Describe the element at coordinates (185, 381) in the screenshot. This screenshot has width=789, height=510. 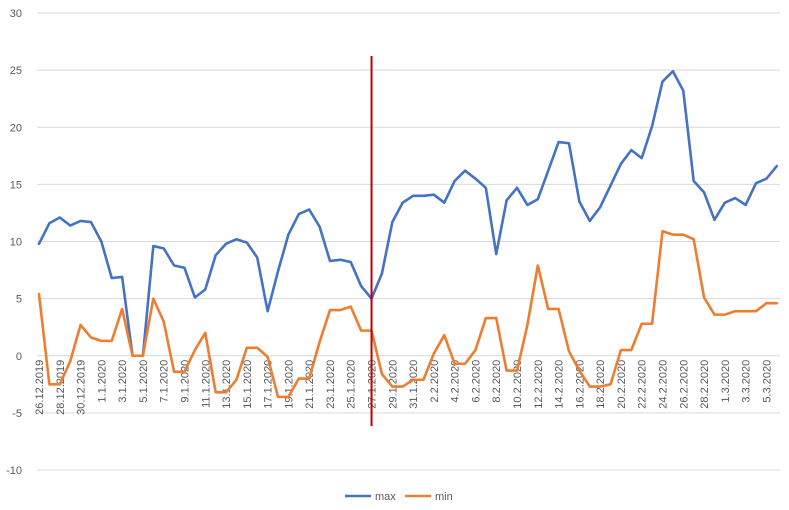
I see `x-tick-label: 9.1.2020` at that location.